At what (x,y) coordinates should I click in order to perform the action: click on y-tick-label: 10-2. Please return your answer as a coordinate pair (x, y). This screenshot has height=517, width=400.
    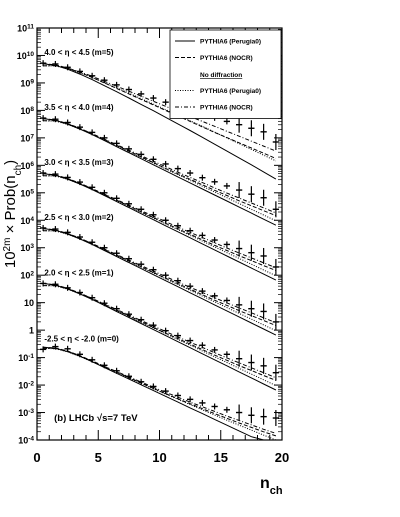
    Looking at the image, I should click on (26, 385).